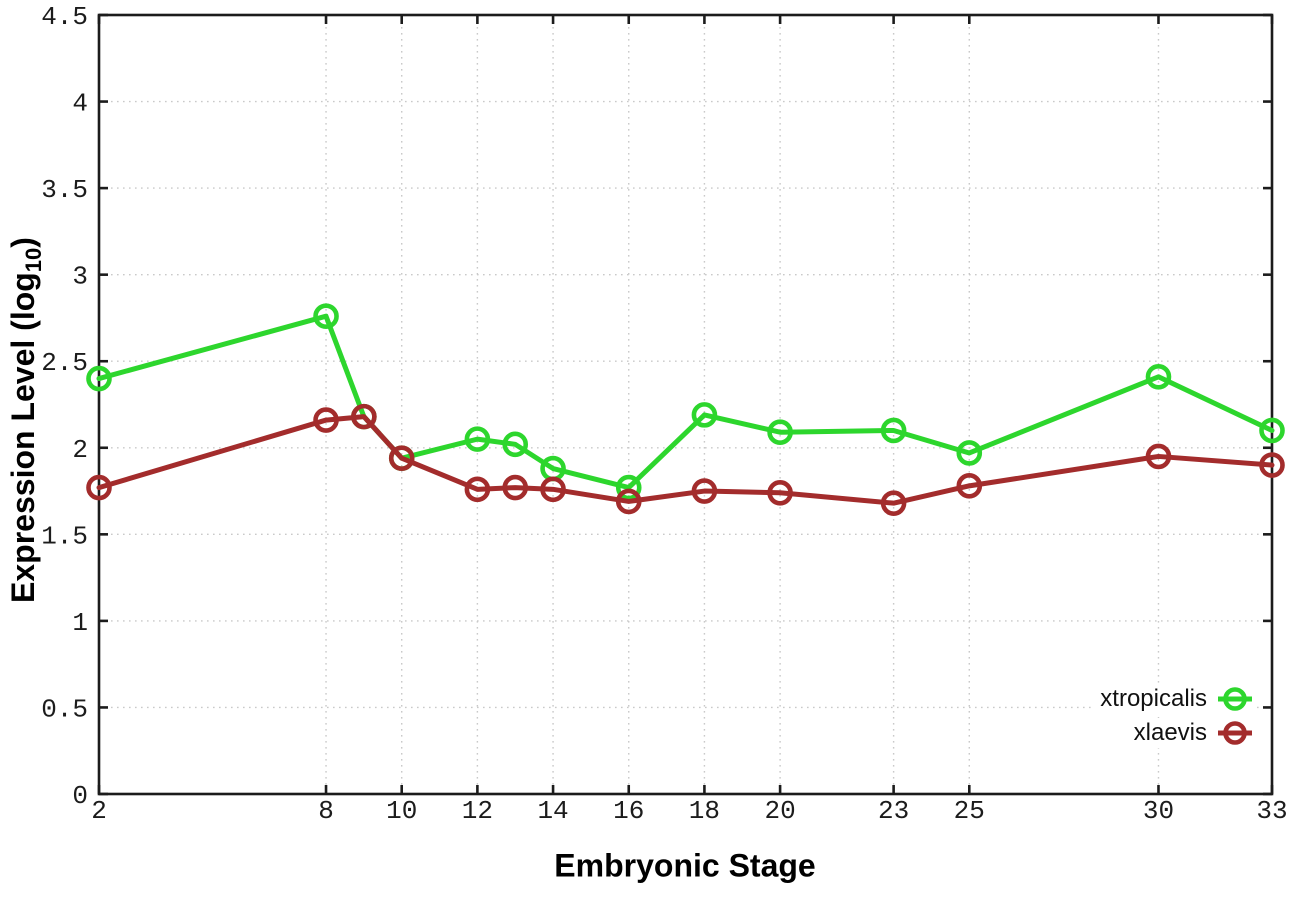  I want to click on y-tick-label: 1, so click(80, 623).